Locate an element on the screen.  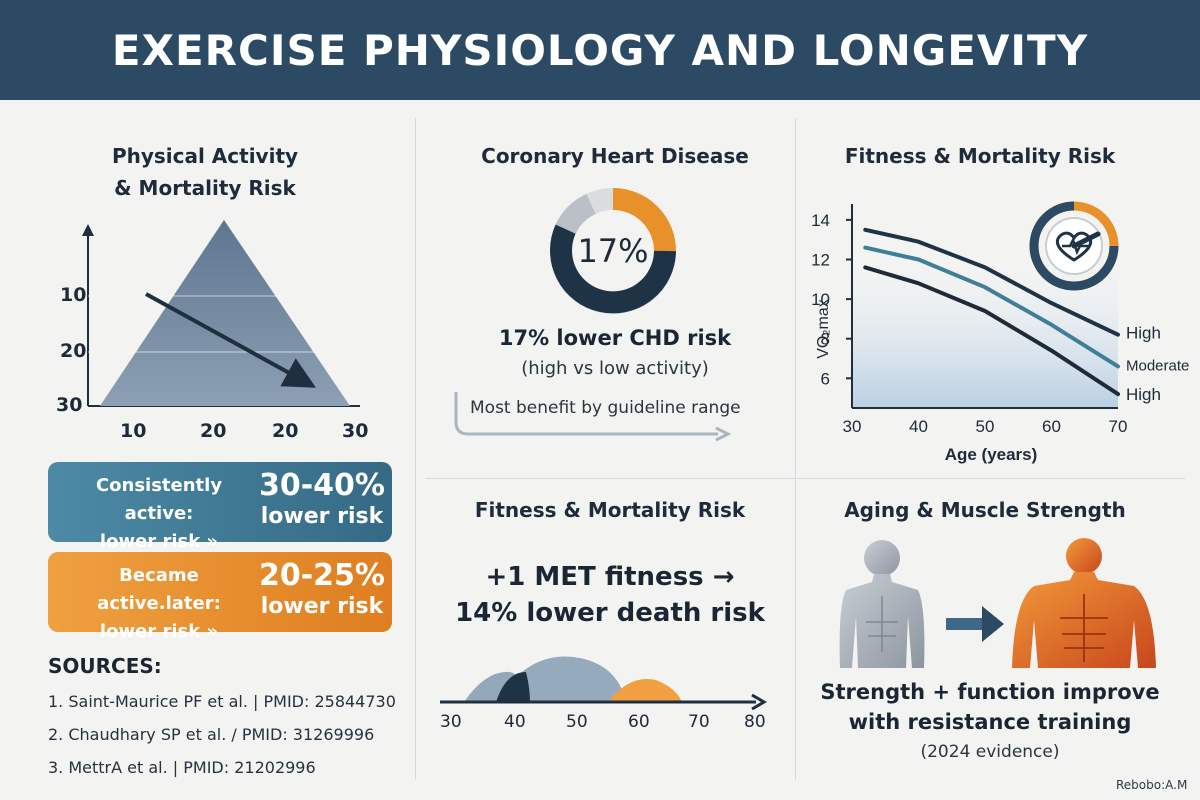
pyramid-shape is located at coordinates (225, 313).